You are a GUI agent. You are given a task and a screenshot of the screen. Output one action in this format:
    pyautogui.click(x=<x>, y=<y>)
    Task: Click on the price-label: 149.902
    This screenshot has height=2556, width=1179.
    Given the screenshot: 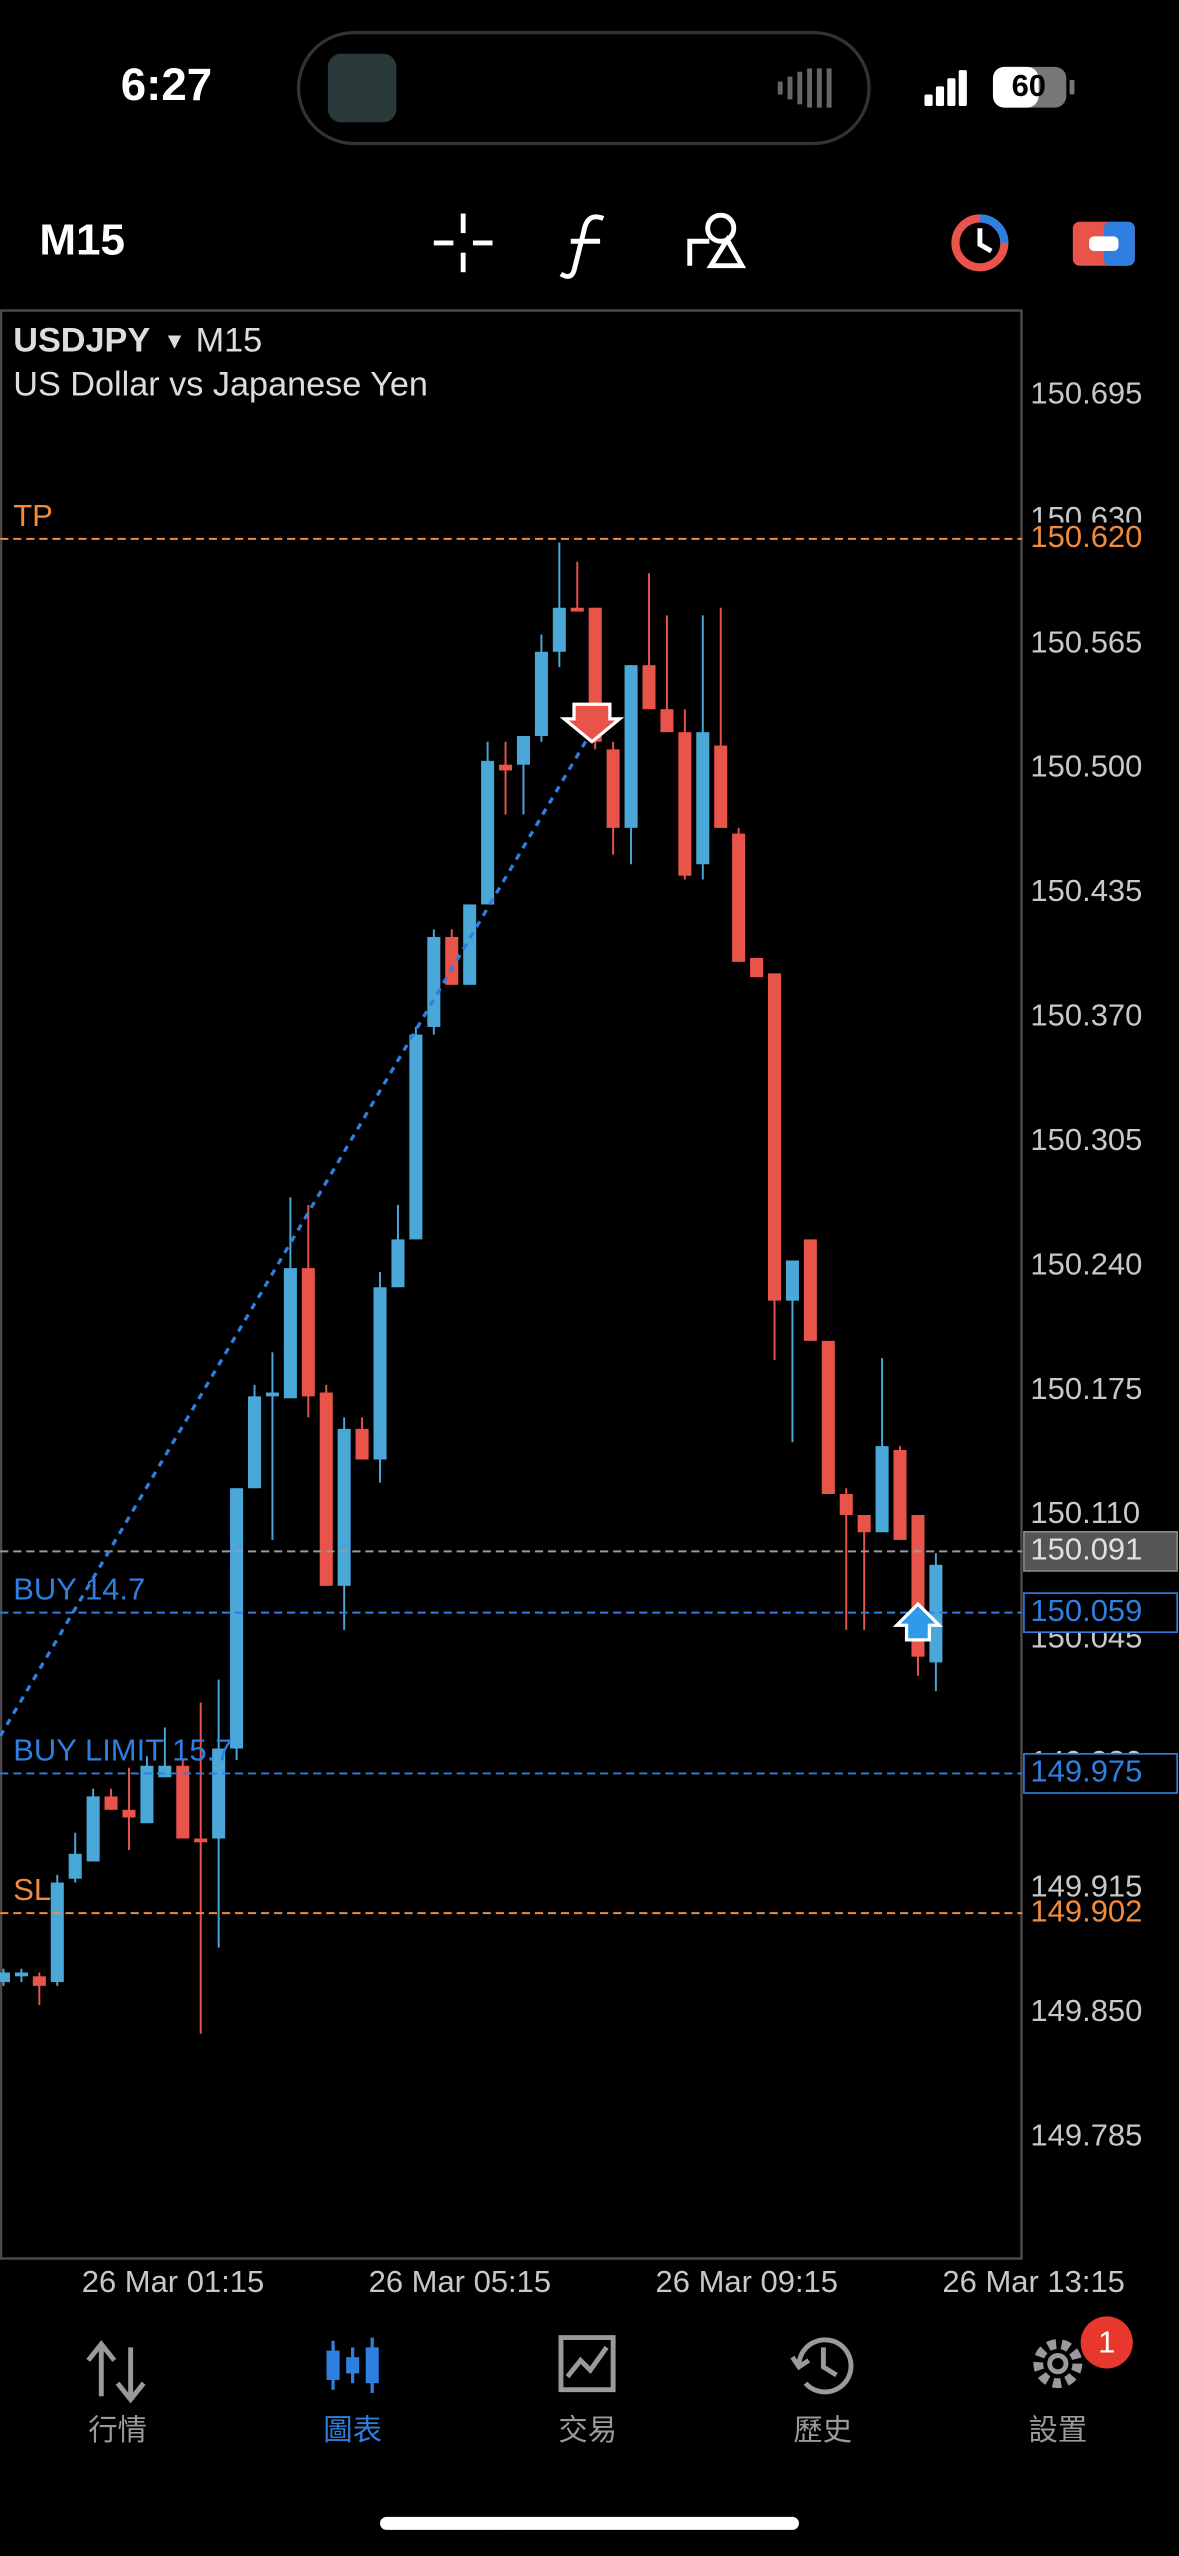 What is the action you would take?
    pyautogui.click(x=1086, y=1910)
    